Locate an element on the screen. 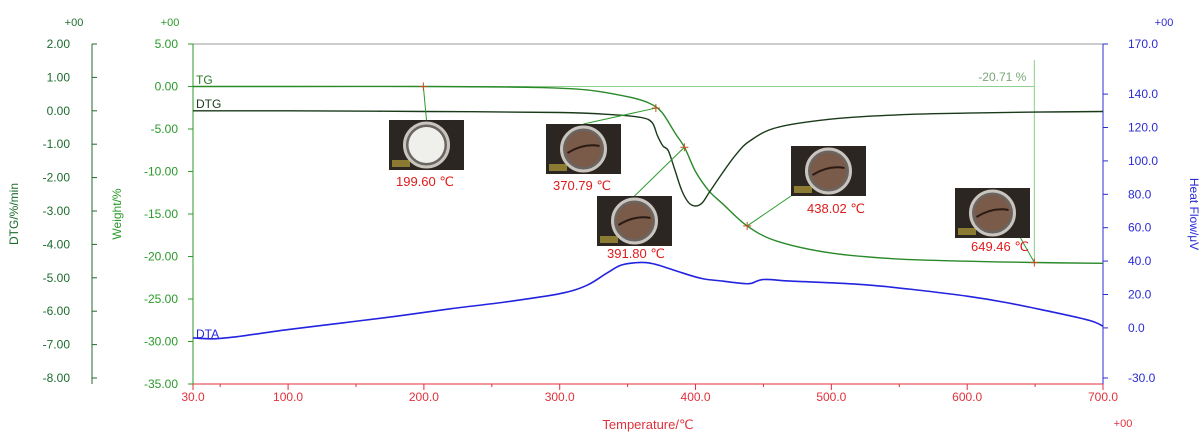 This screenshot has height=444, width=1200. annotation-temperature-label: 199.60 ℃ is located at coordinates (425, 181).